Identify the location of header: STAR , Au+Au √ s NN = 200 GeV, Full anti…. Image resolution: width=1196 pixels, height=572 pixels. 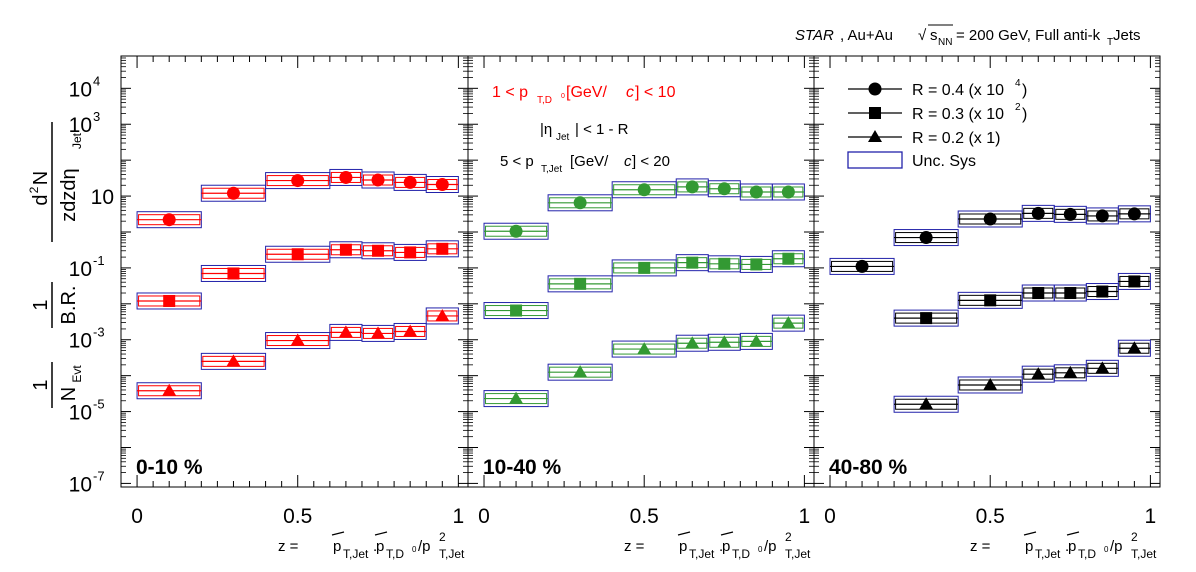
(968, 36).